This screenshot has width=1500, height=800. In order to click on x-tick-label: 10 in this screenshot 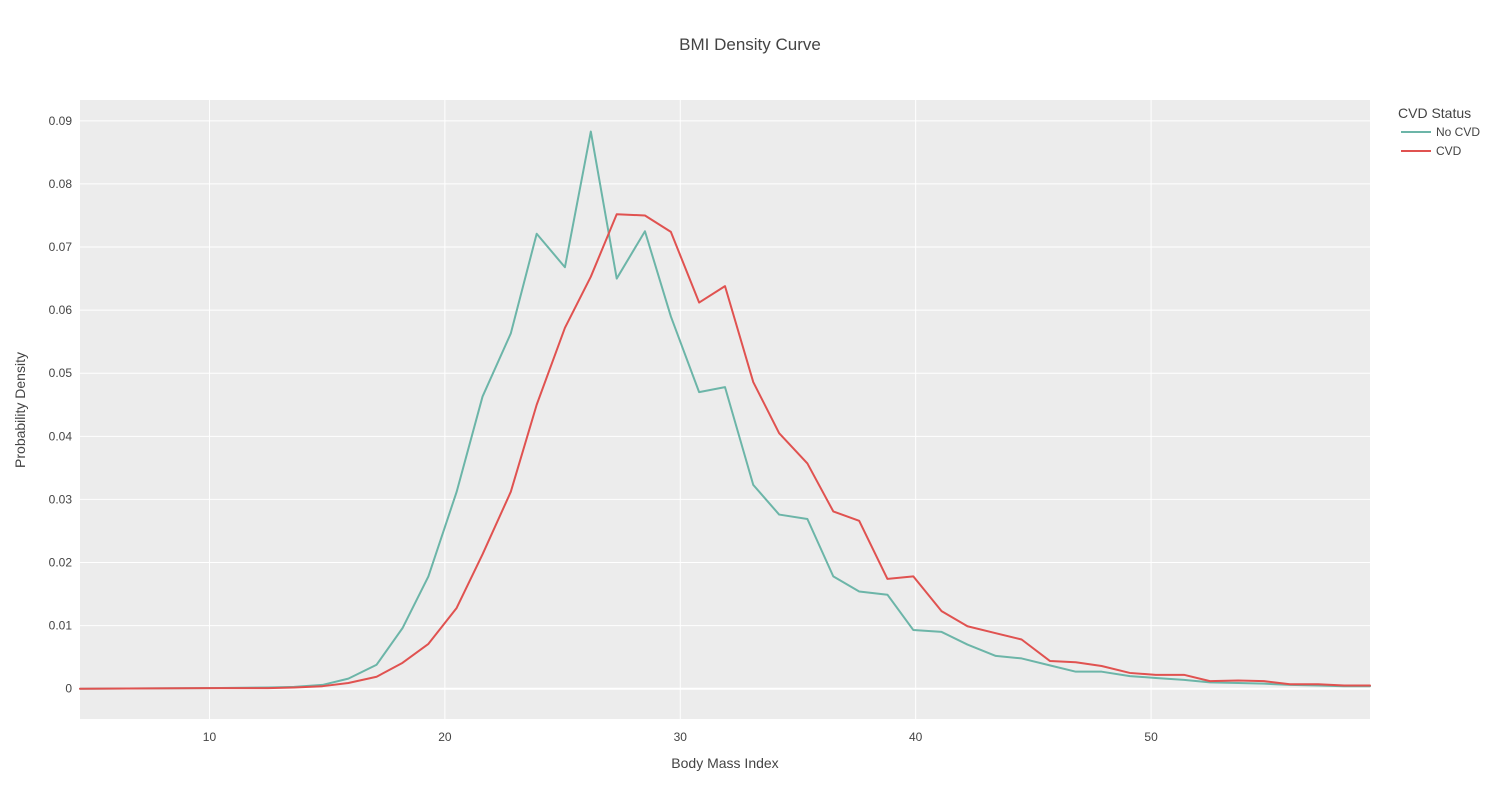, I will do `click(210, 737)`.